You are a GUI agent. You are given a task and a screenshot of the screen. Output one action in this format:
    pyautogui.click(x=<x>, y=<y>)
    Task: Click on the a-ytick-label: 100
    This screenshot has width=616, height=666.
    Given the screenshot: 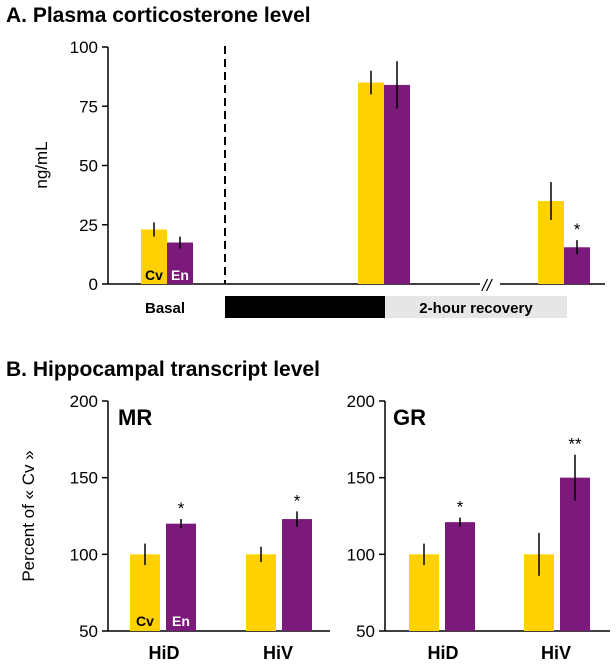 What is the action you would take?
    pyautogui.click(x=84, y=47)
    